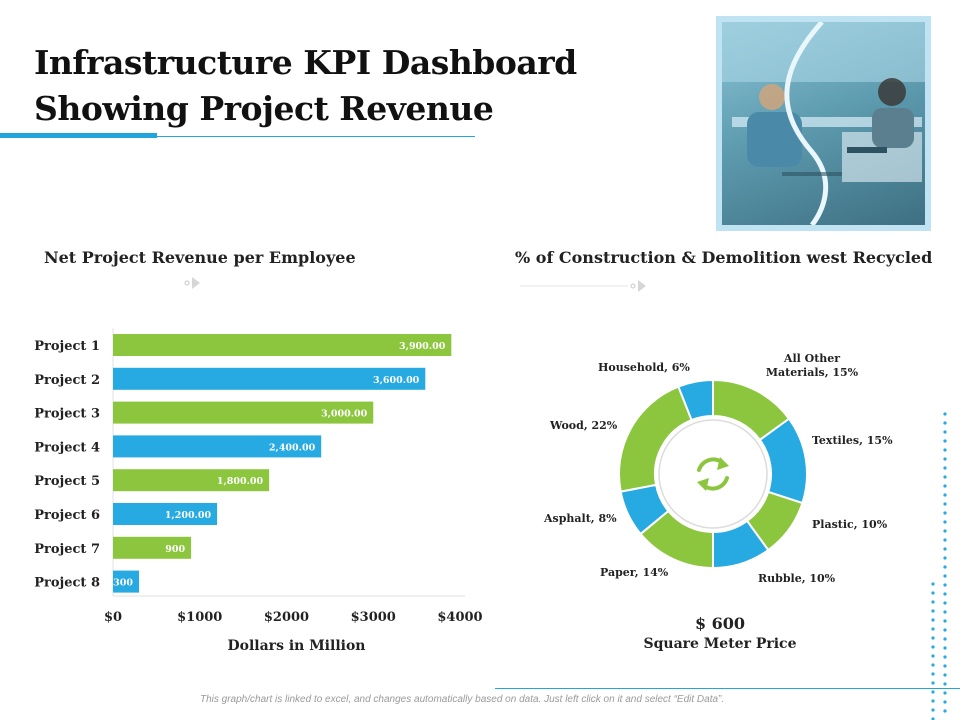  What do you see at coordinates (727, 688) in the screenshot?
I see `footer-divider` at bounding box center [727, 688].